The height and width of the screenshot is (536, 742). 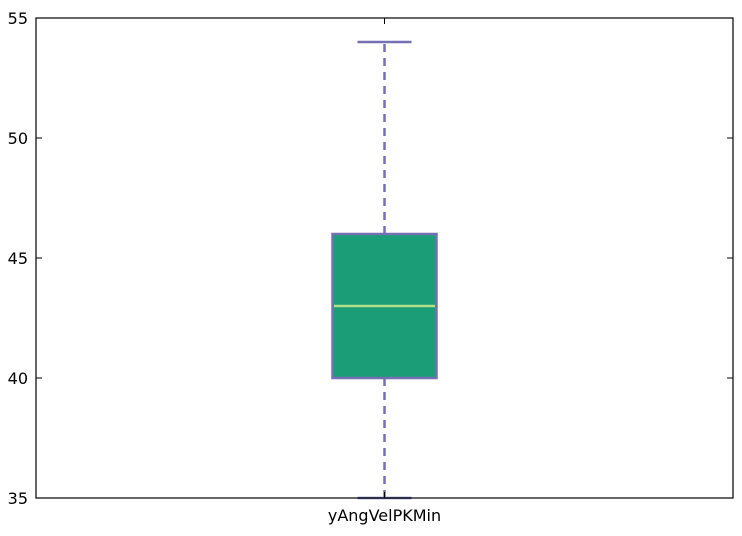 What do you see at coordinates (18, 378) in the screenshot?
I see `y-tick-label: 40` at bounding box center [18, 378].